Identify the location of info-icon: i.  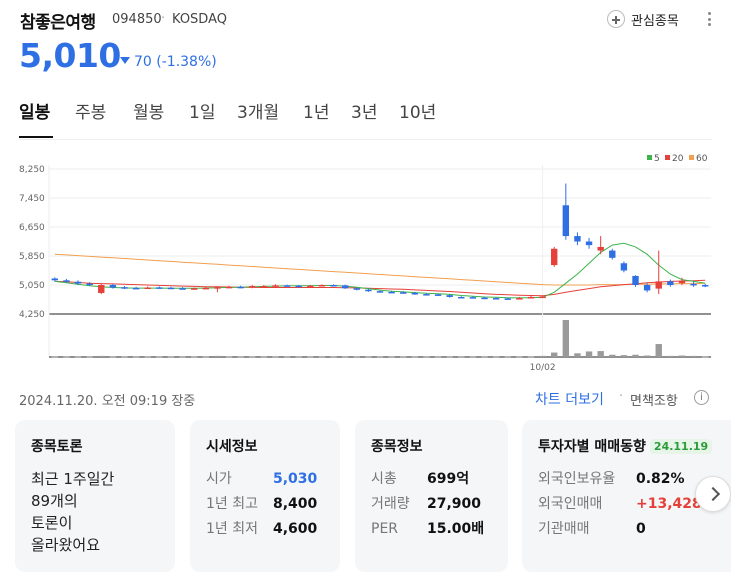
(701, 397).